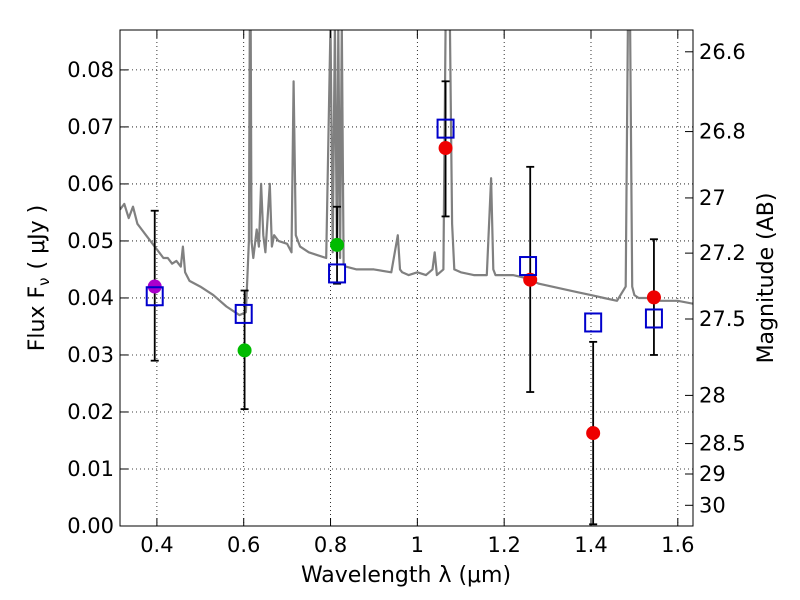  Describe the element at coordinates (90, 184) in the screenshot. I see `y-tick-label: 0.06` at that location.